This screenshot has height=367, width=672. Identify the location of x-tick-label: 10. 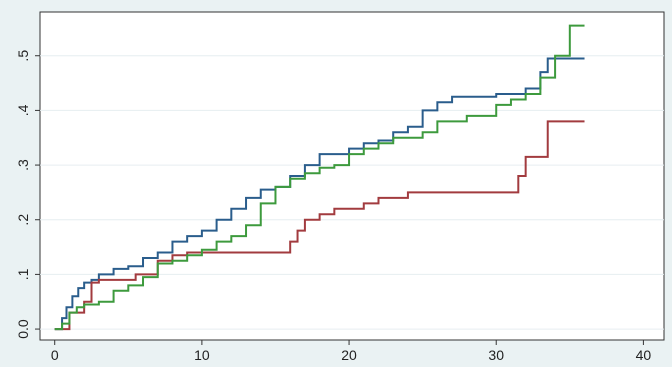
(202, 355).